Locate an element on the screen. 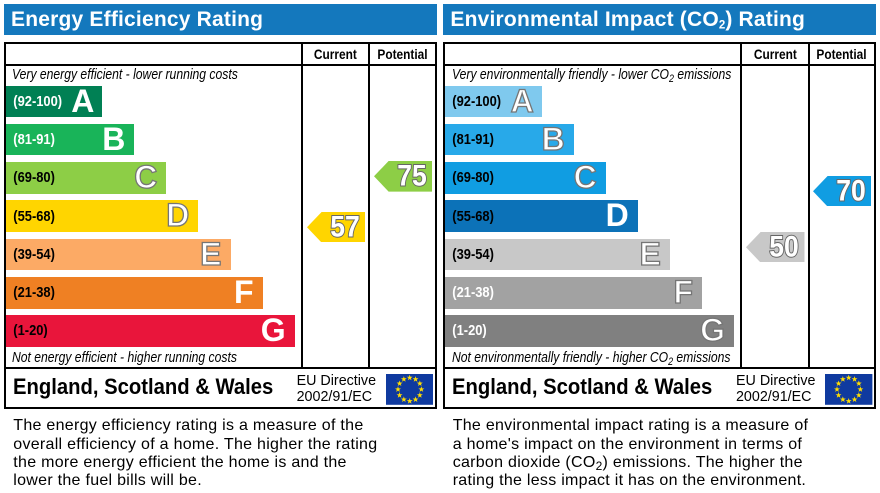 This screenshot has width=880, height=493. svg-text: 50 is located at coordinates (783, 247).